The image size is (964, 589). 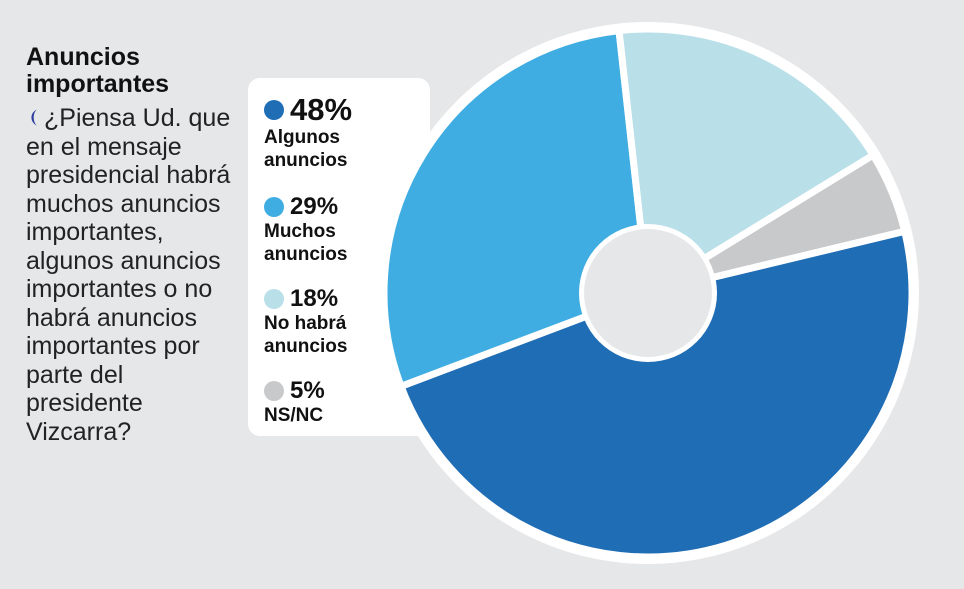 I want to click on legend-percent: 18%, so click(x=314, y=298).